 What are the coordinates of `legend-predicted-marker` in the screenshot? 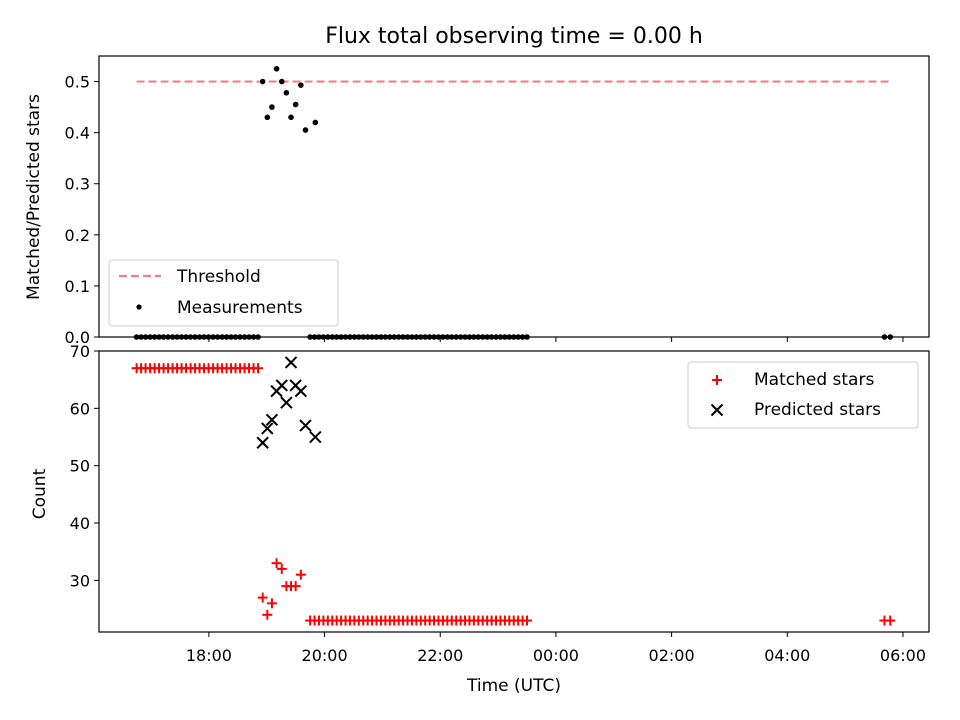 It's located at (717, 410).